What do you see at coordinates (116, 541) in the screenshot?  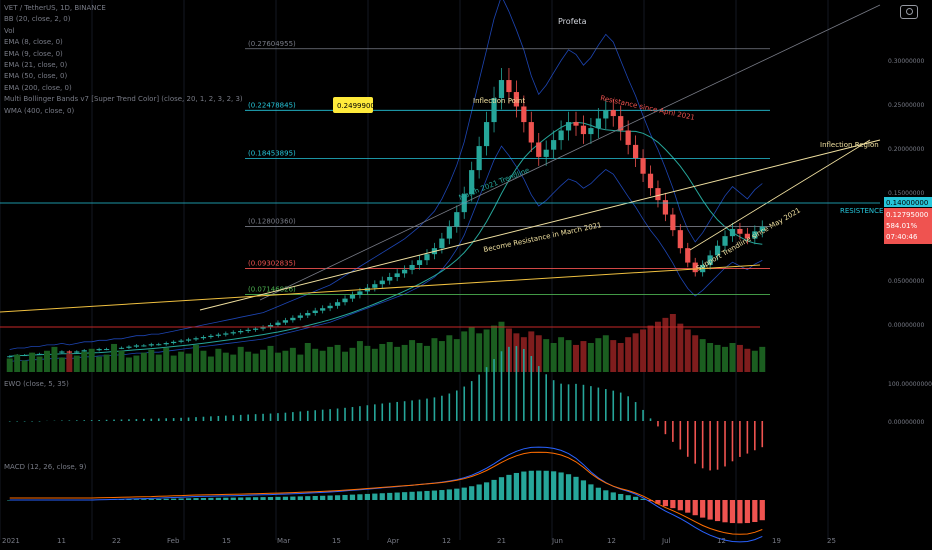 I see `x-tick-label: 22` at bounding box center [116, 541].